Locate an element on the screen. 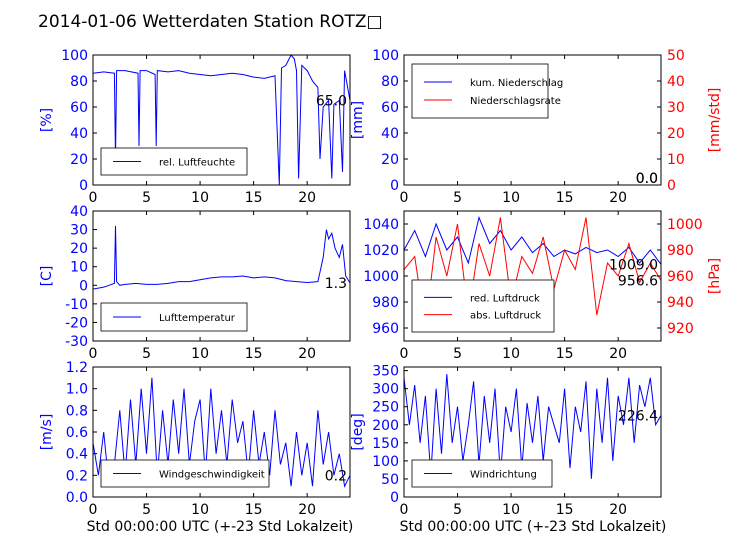  y-tick-label-left: 50 is located at coordinates (390, 480).